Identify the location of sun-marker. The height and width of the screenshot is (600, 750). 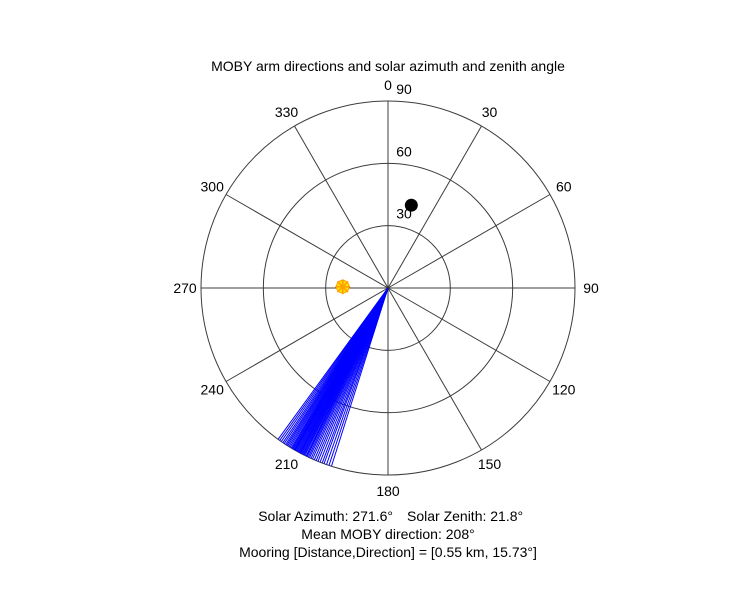
(343, 287).